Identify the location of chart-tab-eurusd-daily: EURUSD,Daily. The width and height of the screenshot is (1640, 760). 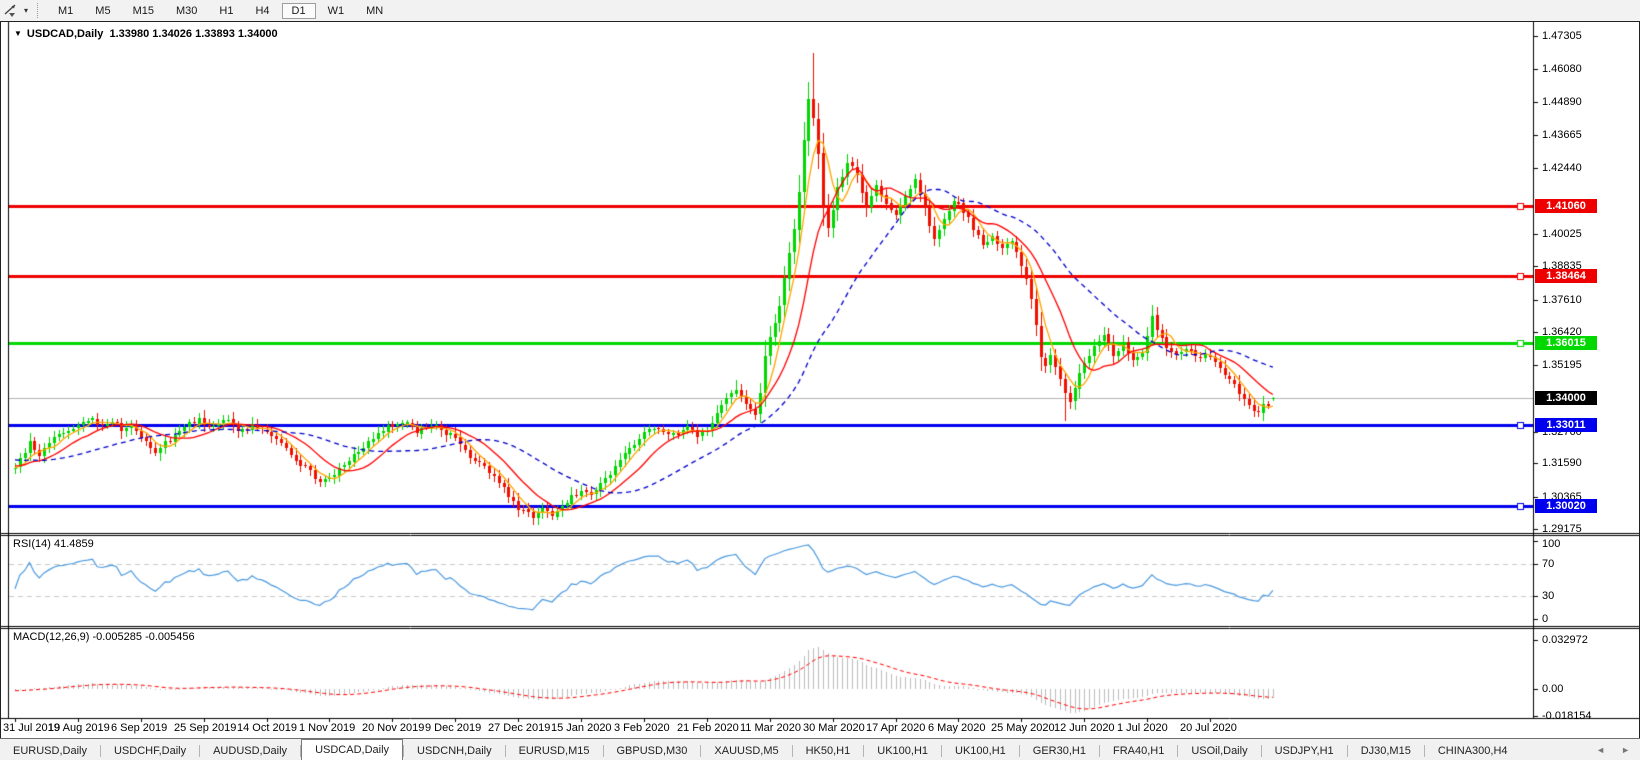
(50, 751).